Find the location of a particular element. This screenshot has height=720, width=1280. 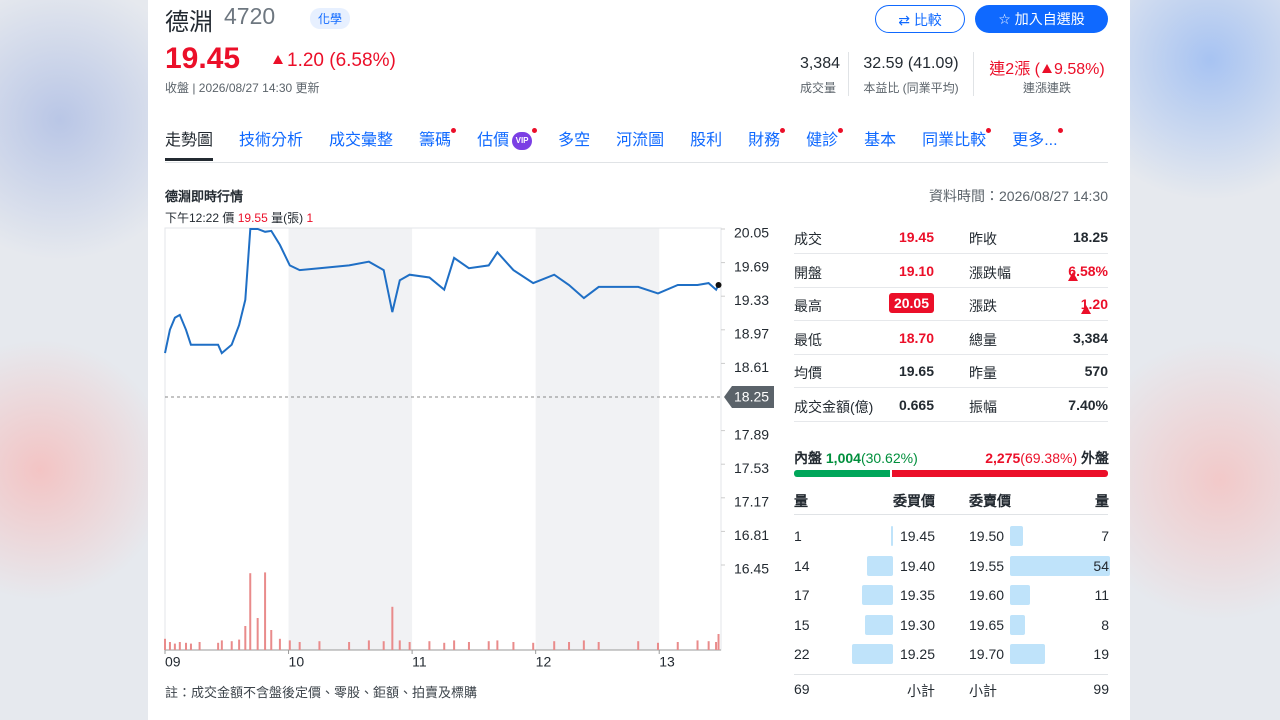

bid-total: 69 is located at coordinates (802, 689).